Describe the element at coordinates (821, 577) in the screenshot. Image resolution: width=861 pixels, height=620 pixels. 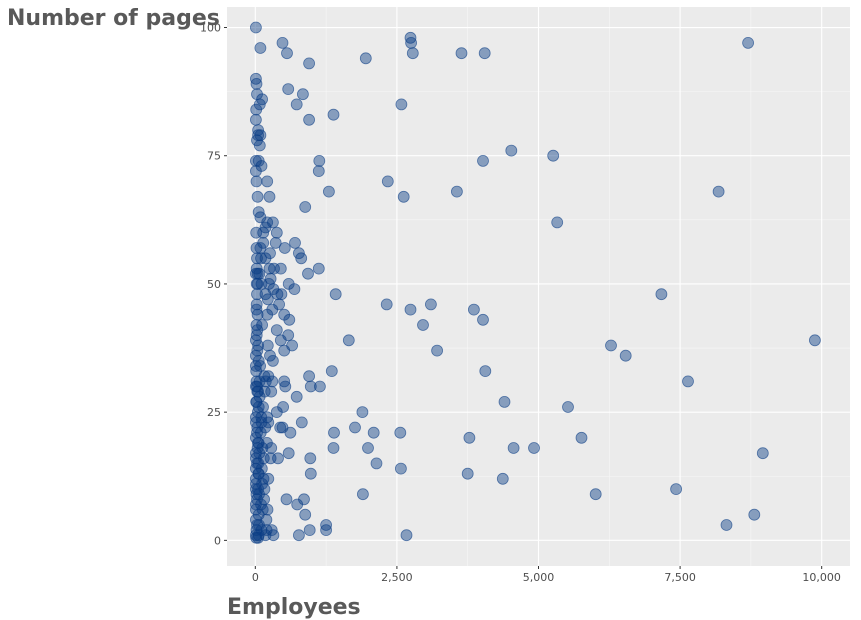
I see `x-tick-label: 10,000` at that location.